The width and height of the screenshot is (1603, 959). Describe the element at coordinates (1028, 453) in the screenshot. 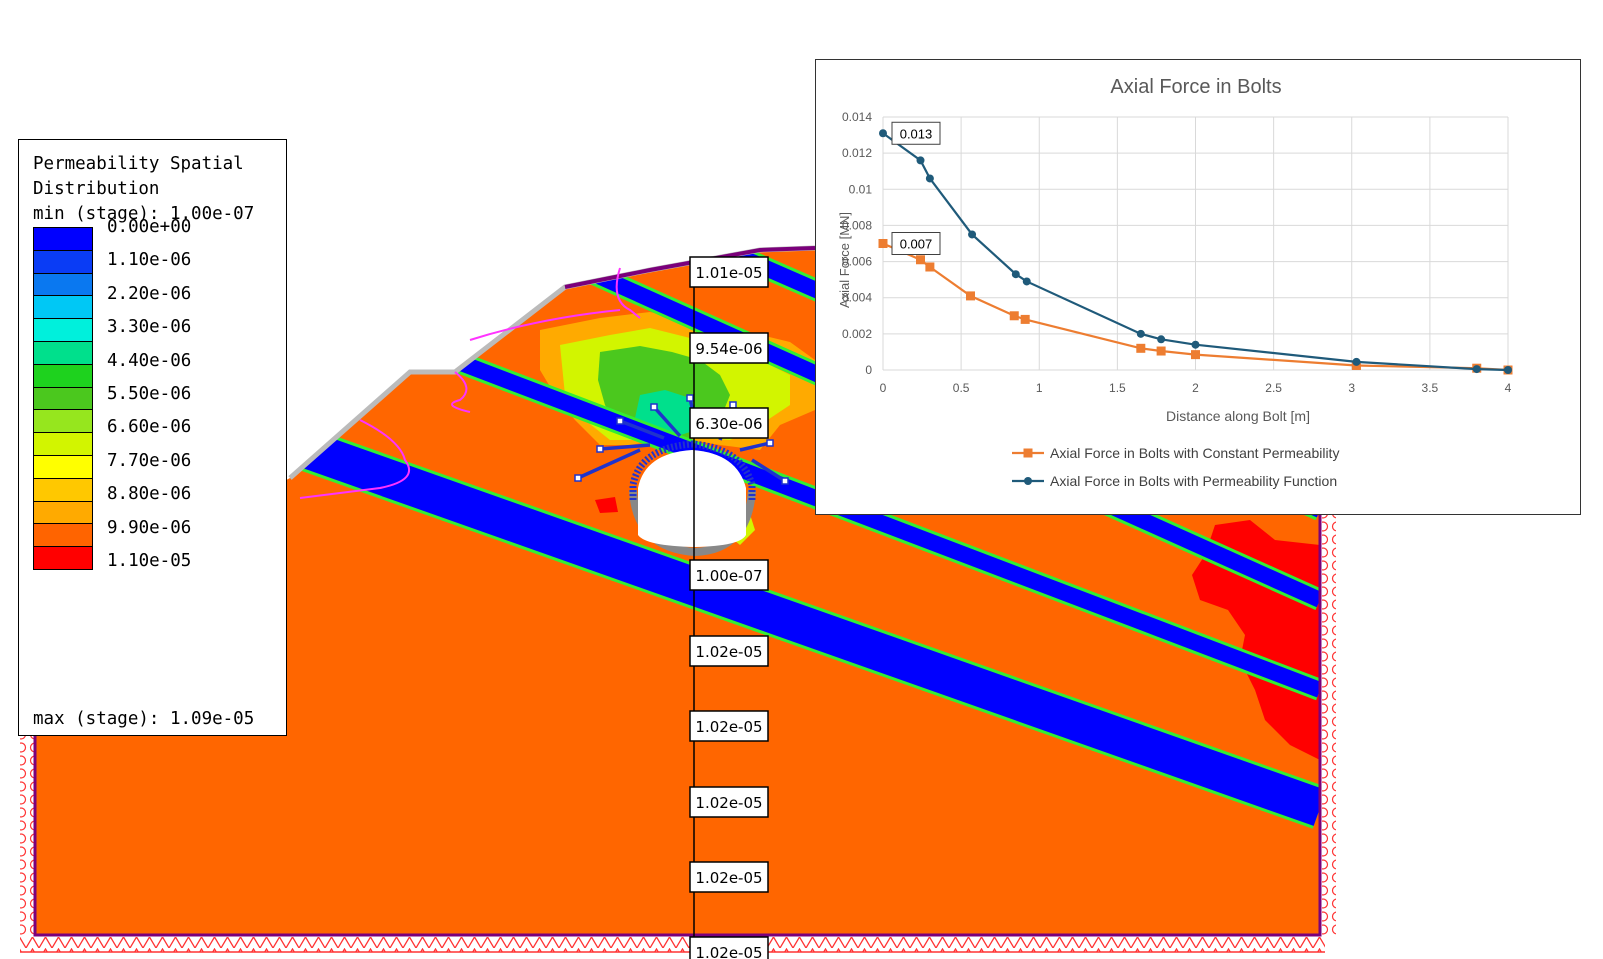

I see `legend-marker-square` at that location.